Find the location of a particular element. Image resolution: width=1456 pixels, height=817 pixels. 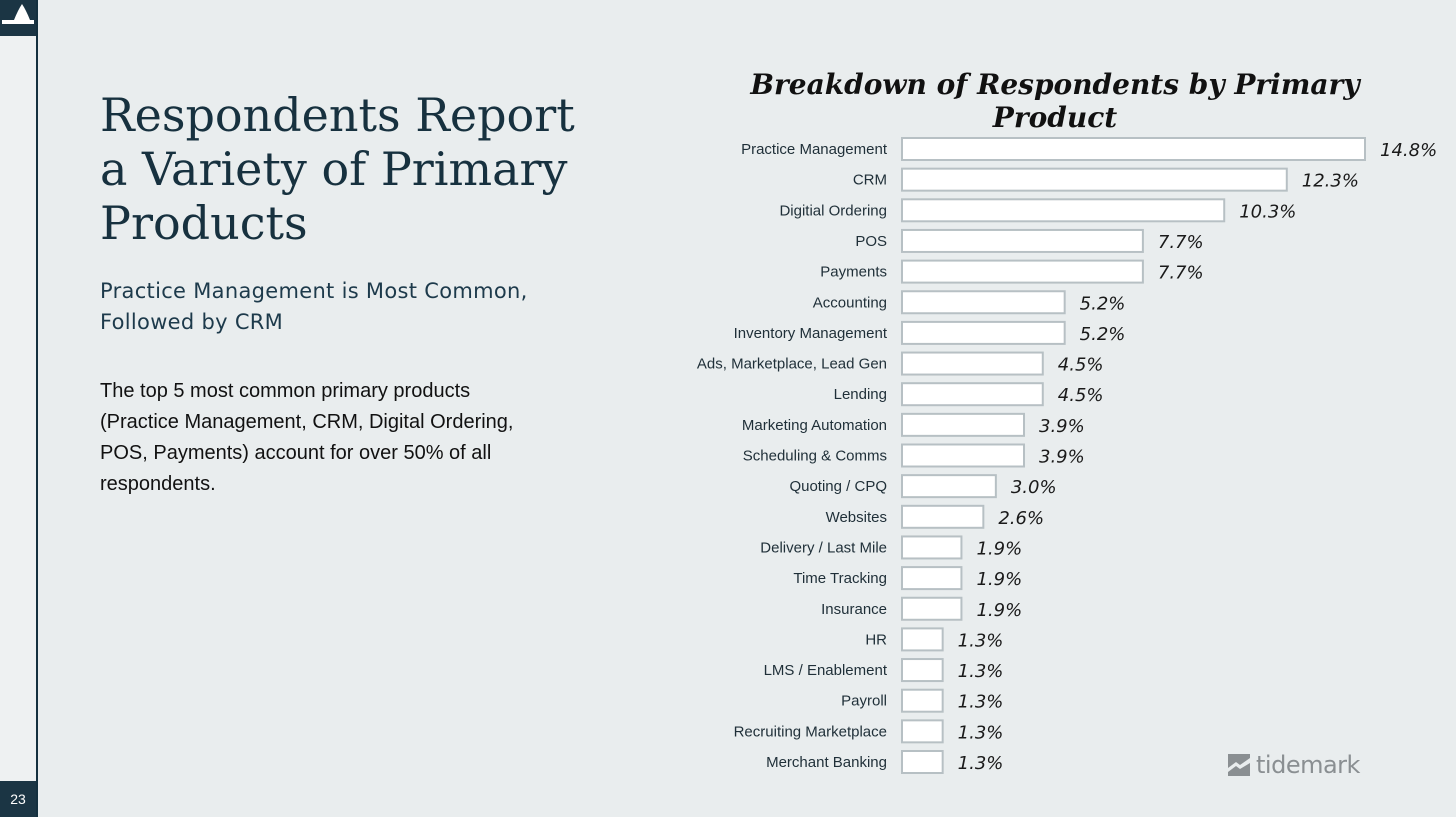

value-label: 12.3% is located at coordinates (1330, 181).